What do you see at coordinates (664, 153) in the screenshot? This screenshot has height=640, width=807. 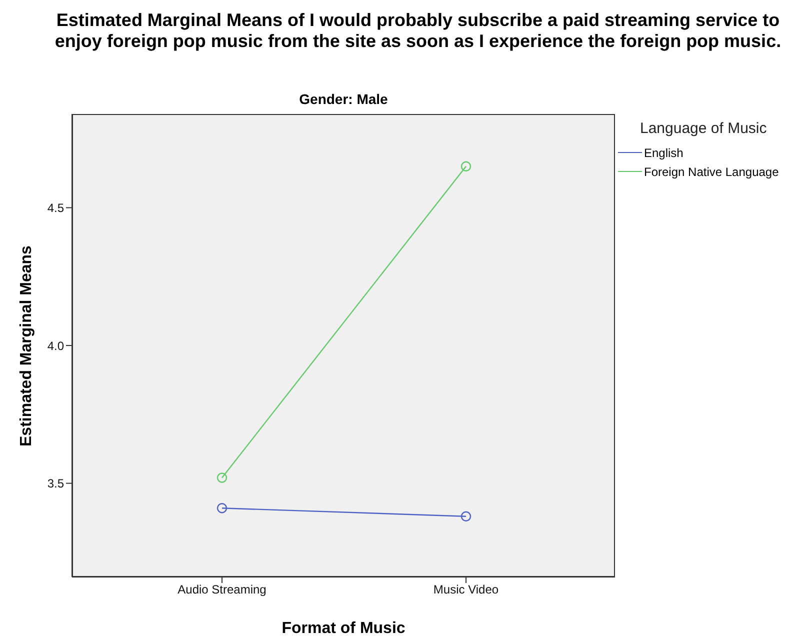 I see `legend-label: English` at bounding box center [664, 153].